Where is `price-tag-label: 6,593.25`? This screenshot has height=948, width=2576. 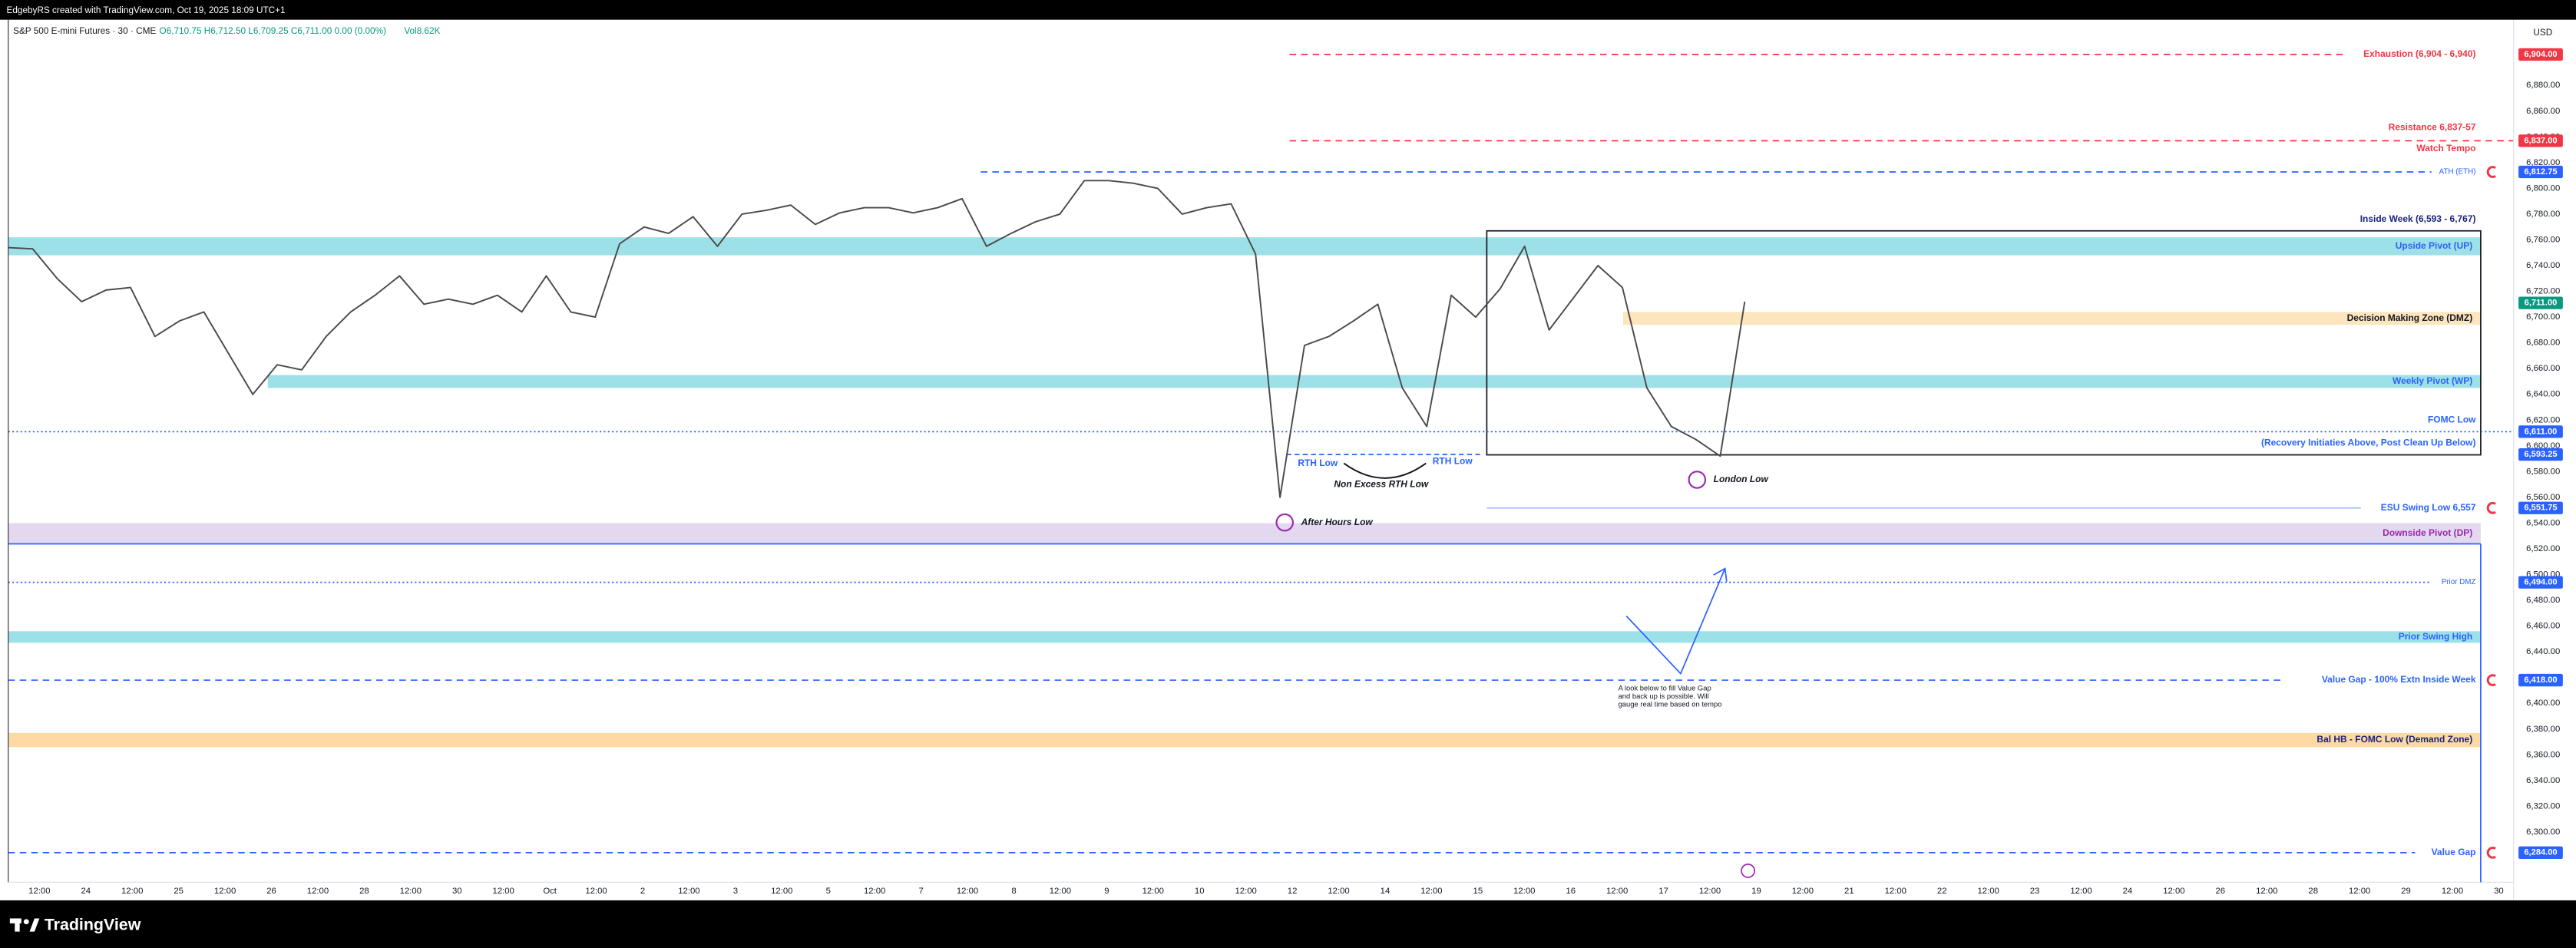 price-tag-label: 6,593.25 is located at coordinates (2540, 454).